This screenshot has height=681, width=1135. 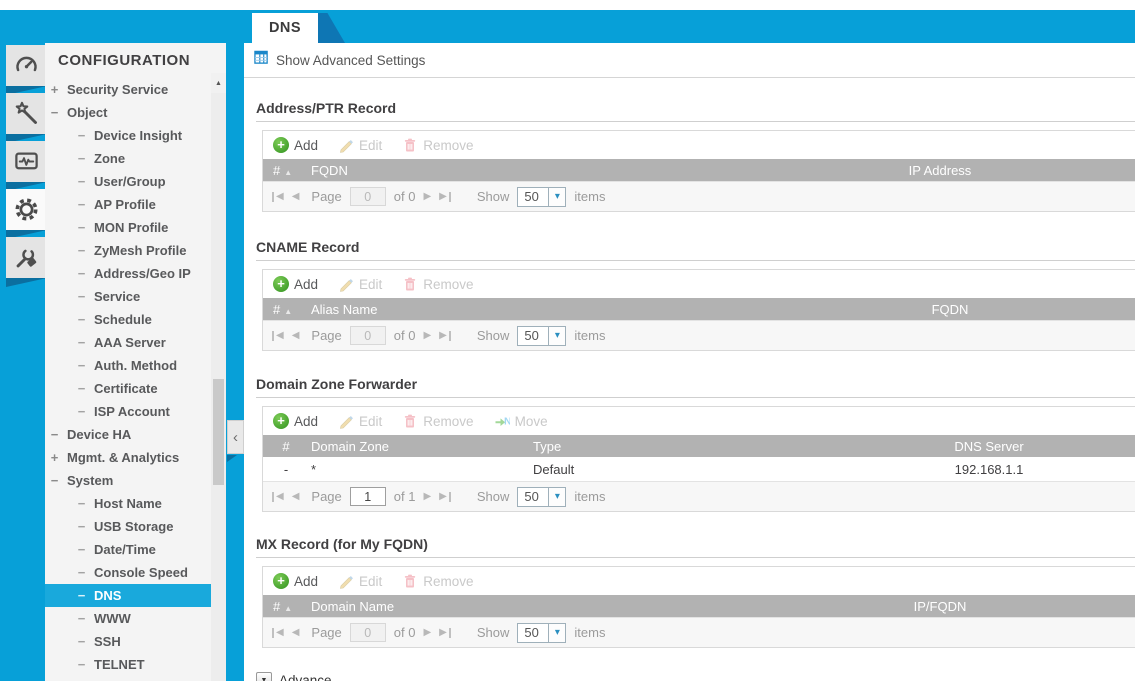 I want to click on scroll-up-icon: ▲, so click(x=218, y=83).